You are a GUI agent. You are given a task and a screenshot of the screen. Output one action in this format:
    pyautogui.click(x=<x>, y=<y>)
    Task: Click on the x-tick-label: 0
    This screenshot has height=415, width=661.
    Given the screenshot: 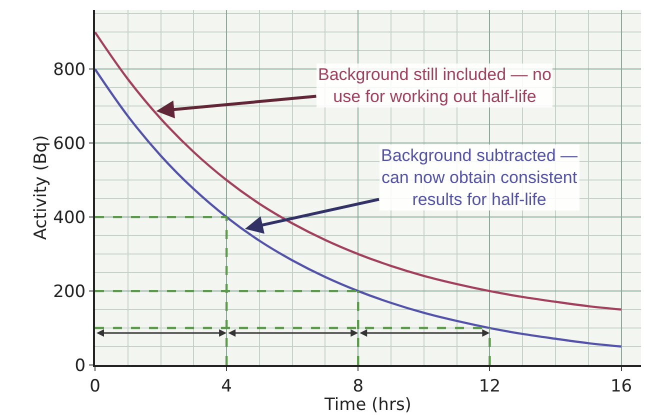 What is the action you would take?
    pyautogui.click(x=95, y=386)
    